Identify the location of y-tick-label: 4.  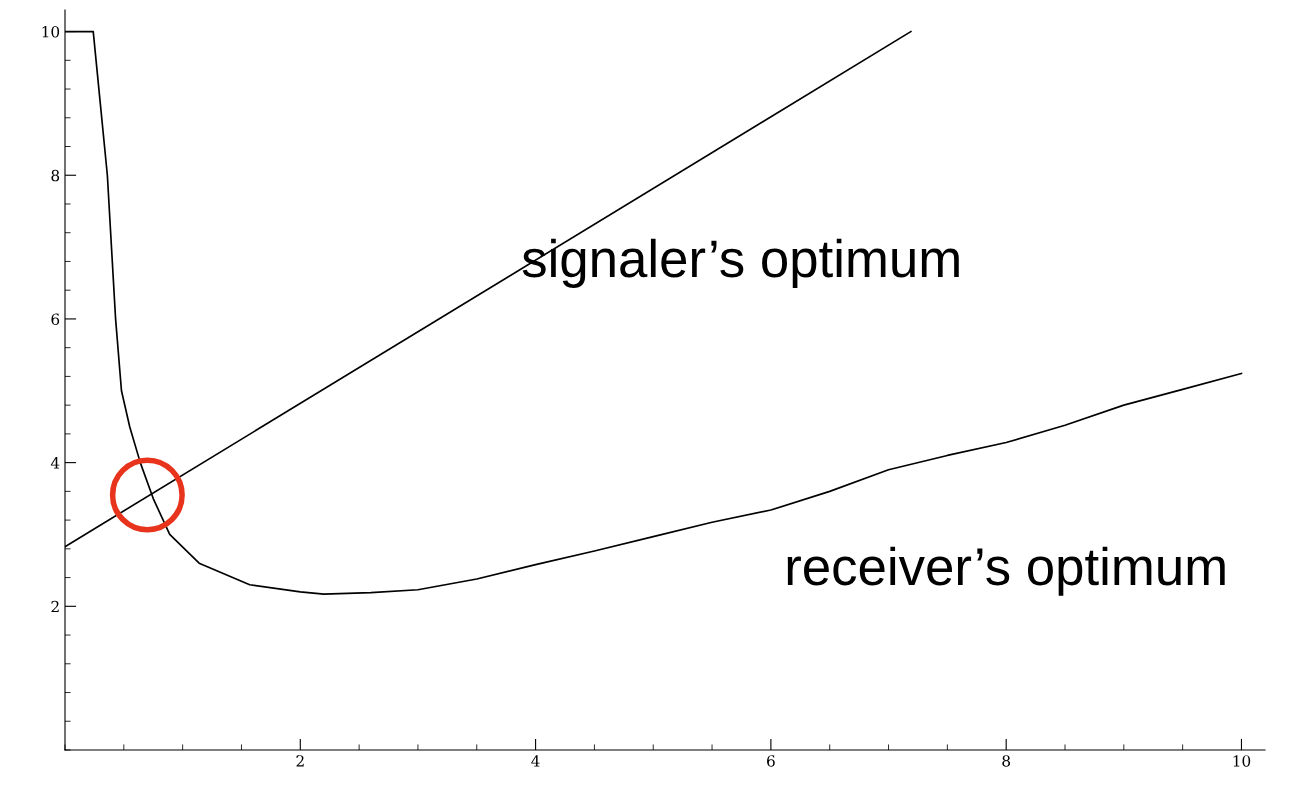
(55, 463).